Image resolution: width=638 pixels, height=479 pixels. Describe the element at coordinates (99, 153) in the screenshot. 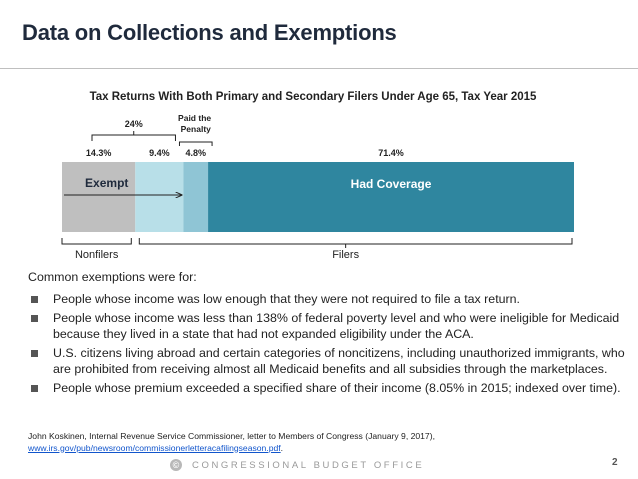

I see `segment-value-label-1: 14.3%` at that location.